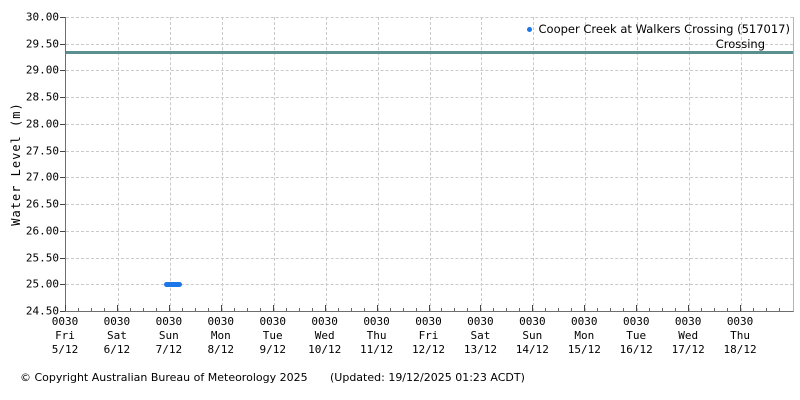 Image resolution: width=800 pixels, height=400 pixels. What do you see at coordinates (42, 17) in the screenshot?
I see `y-tick-label: 30.00` at bounding box center [42, 17].